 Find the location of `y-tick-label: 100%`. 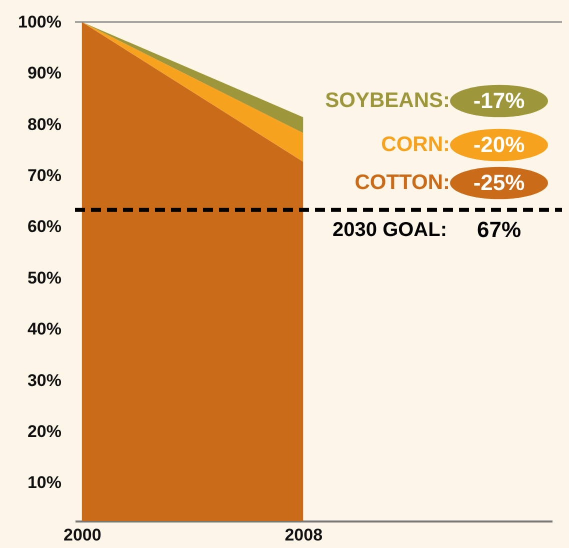

y-tick-label: 100% is located at coordinates (40, 22).